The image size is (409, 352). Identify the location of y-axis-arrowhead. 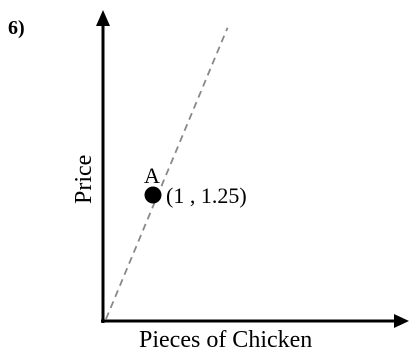
(103, 18).